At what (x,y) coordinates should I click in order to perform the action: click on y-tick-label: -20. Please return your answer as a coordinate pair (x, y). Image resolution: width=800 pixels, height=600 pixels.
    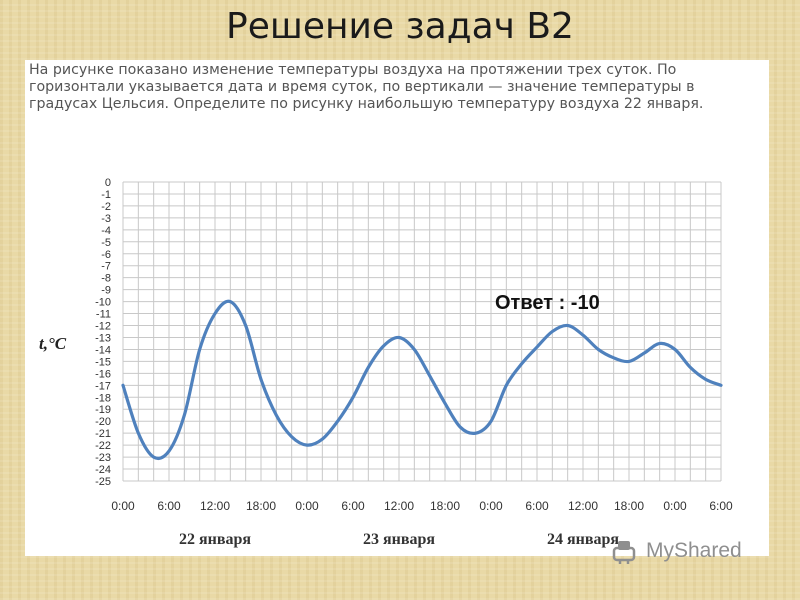
    Looking at the image, I should click on (103, 422).